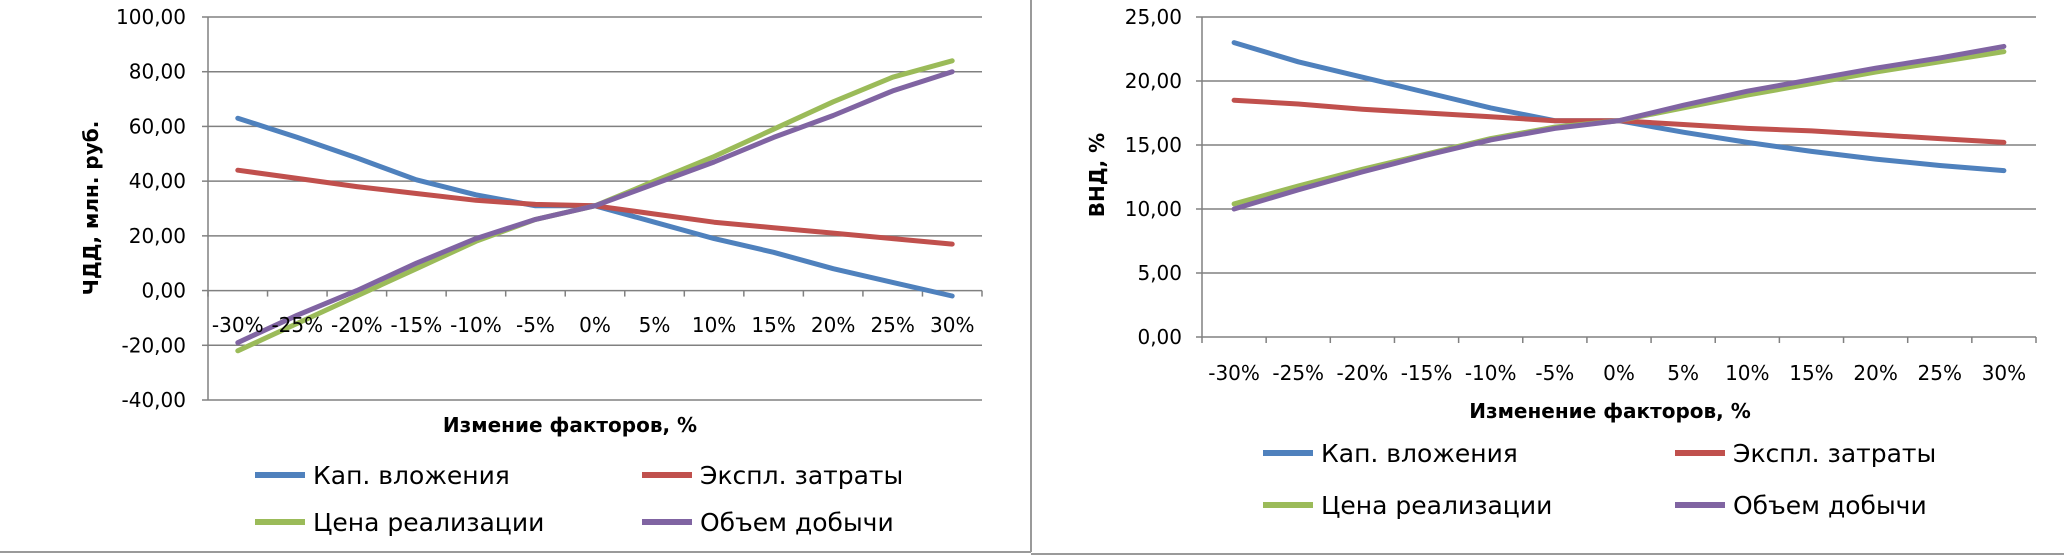 The height and width of the screenshot is (556, 2064). Describe the element at coordinates (297, 325) in the screenshot. I see `chart0-x-tick-label: -25%` at that location.